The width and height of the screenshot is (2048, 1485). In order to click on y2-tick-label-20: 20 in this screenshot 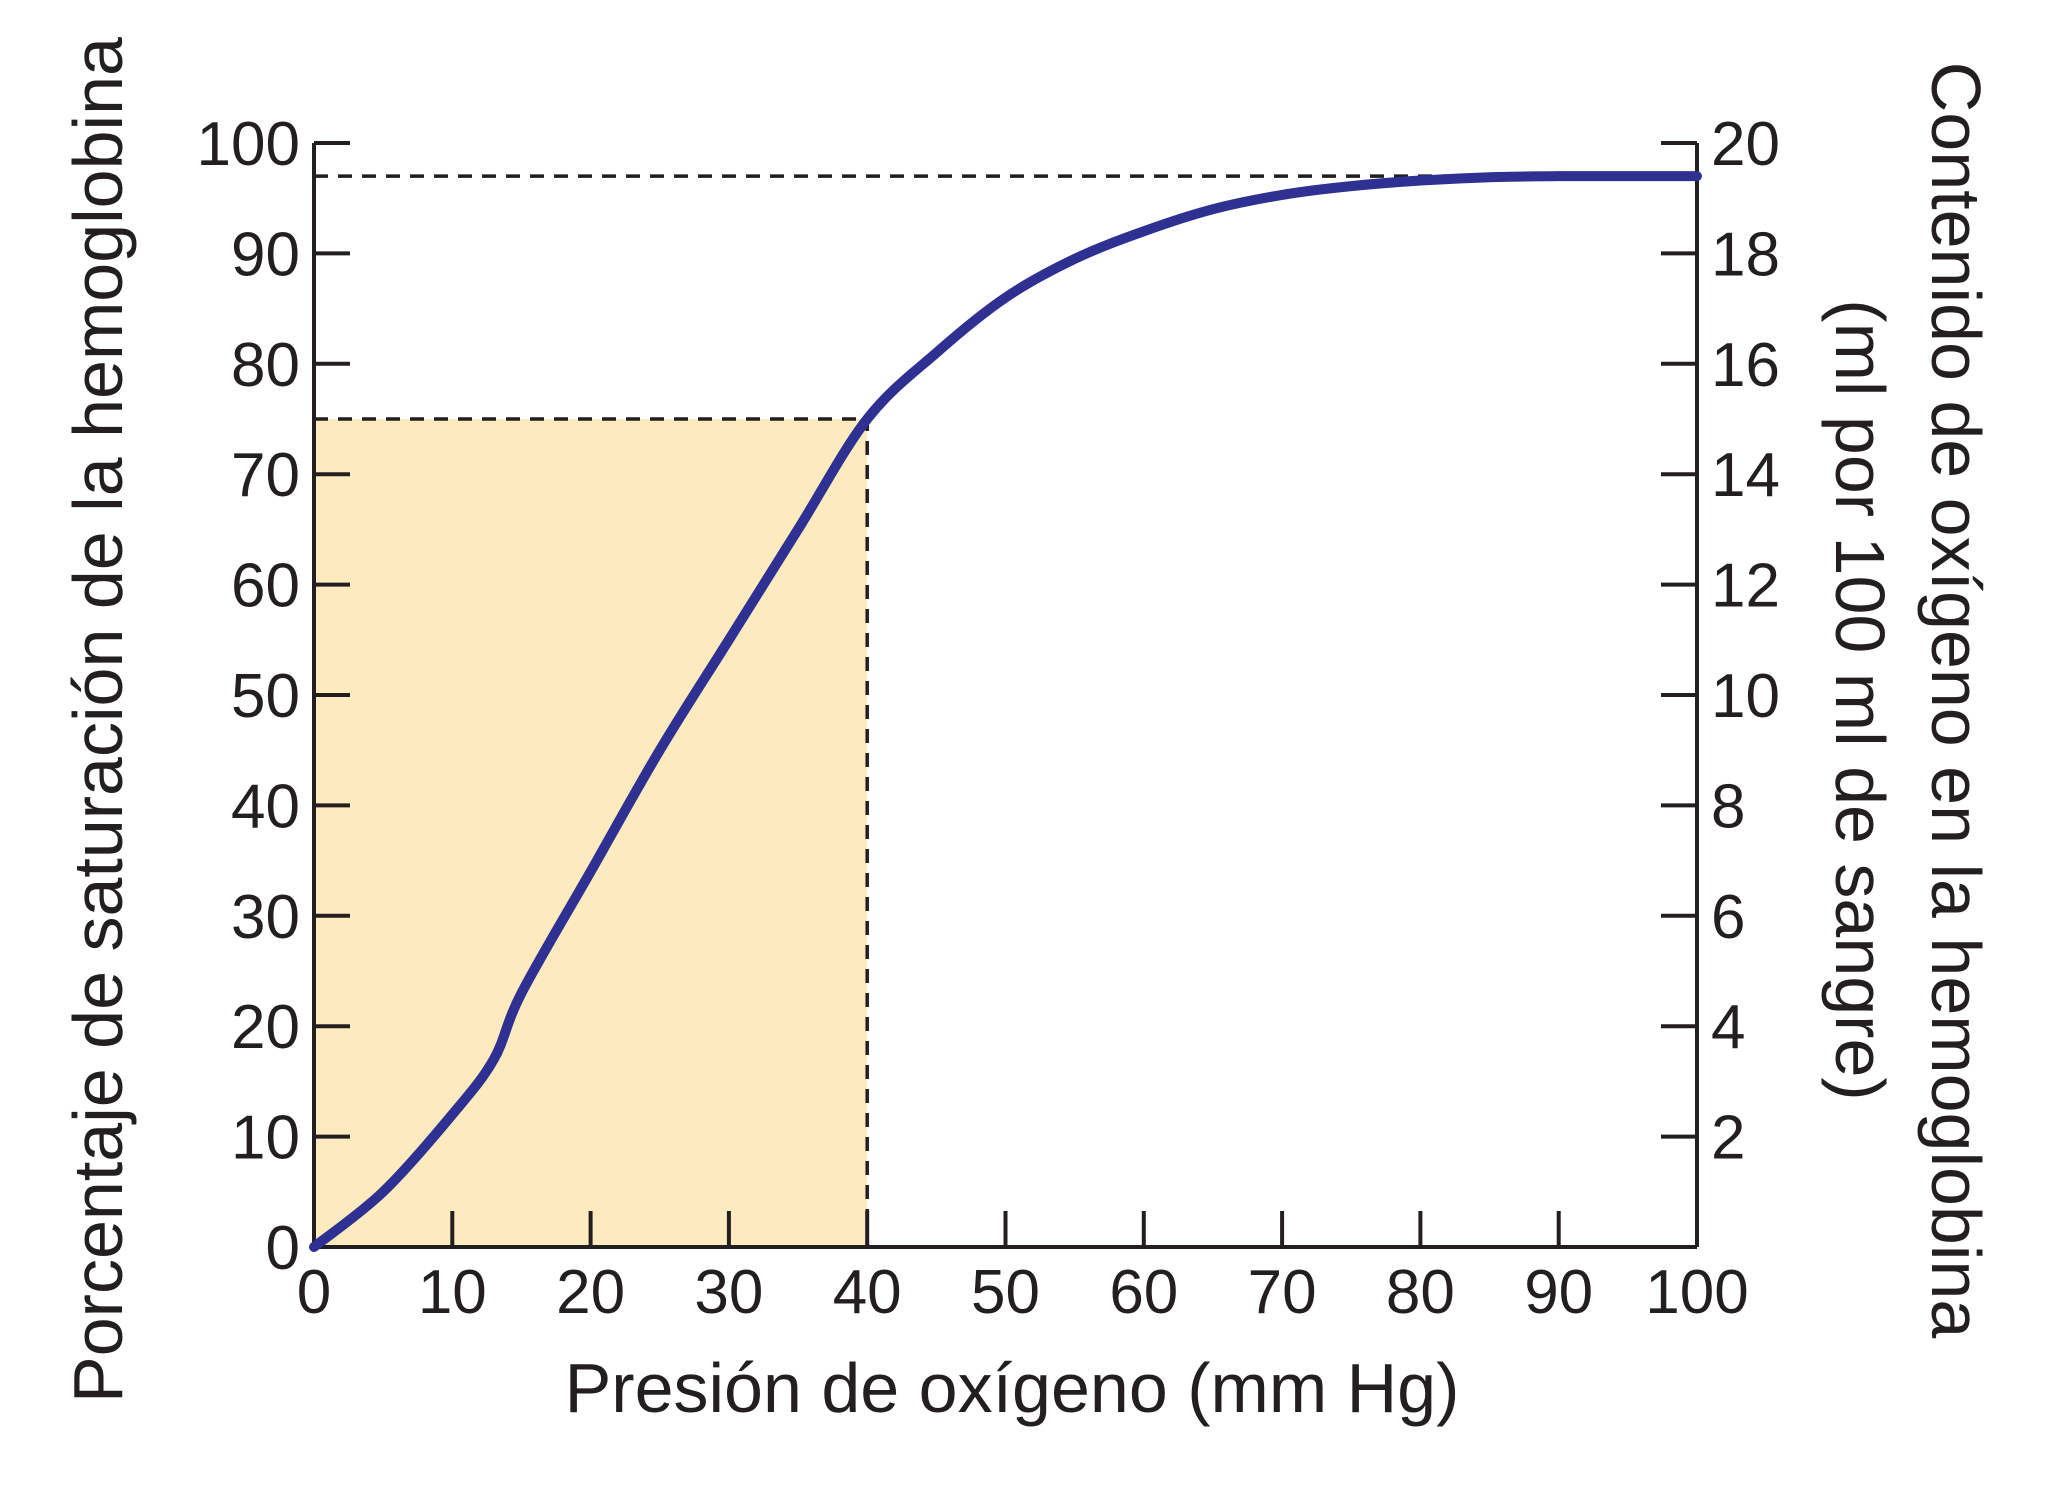, I will do `click(1745, 144)`.